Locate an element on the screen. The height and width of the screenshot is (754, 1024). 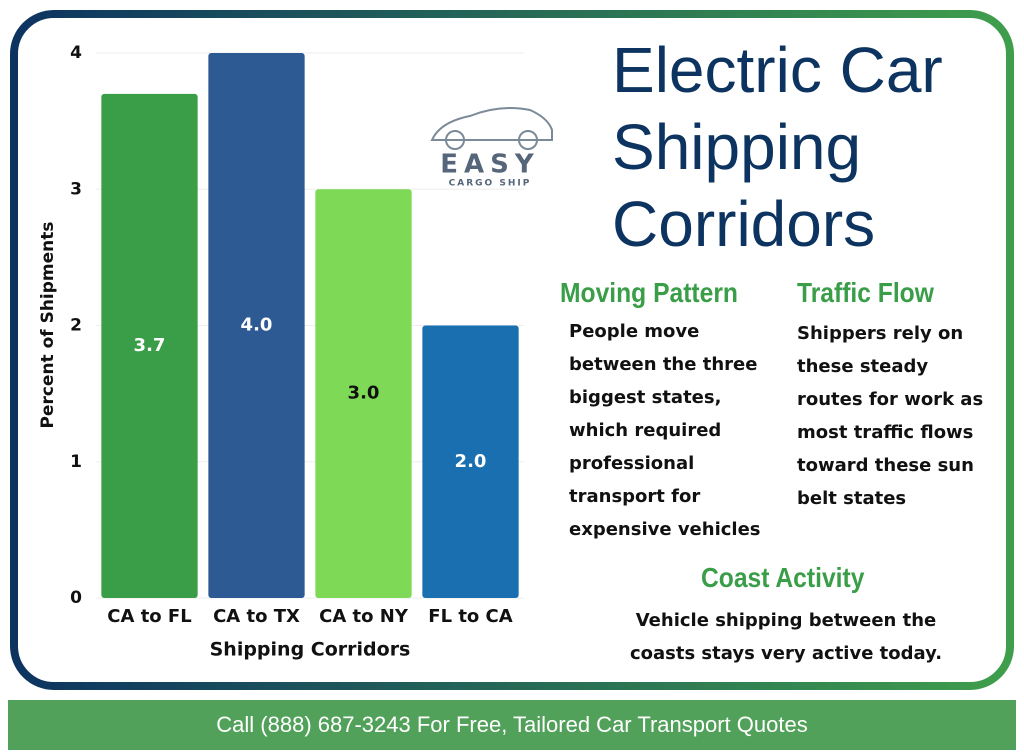
x-tick-label: CA to NY is located at coordinates (364, 616).